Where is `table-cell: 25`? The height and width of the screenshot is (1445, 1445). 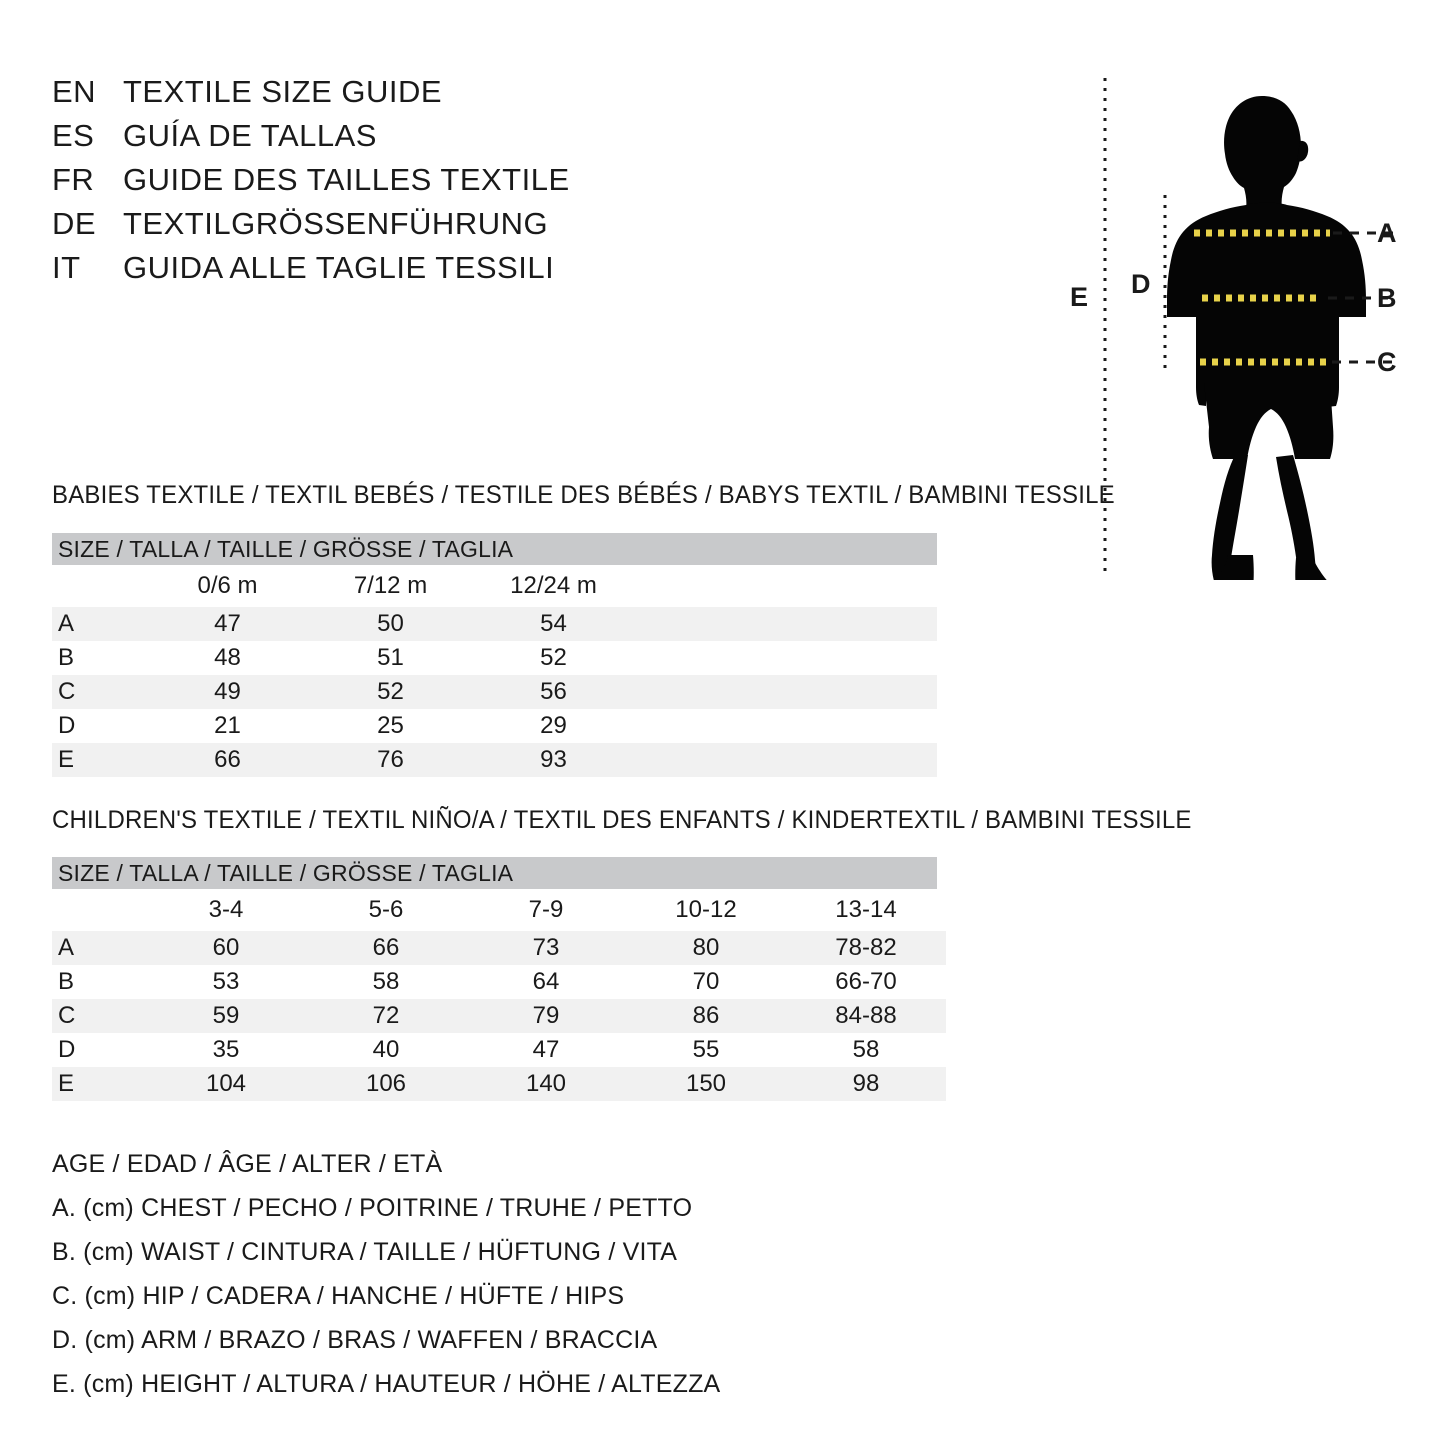 table-cell: 25 is located at coordinates (390, 725).